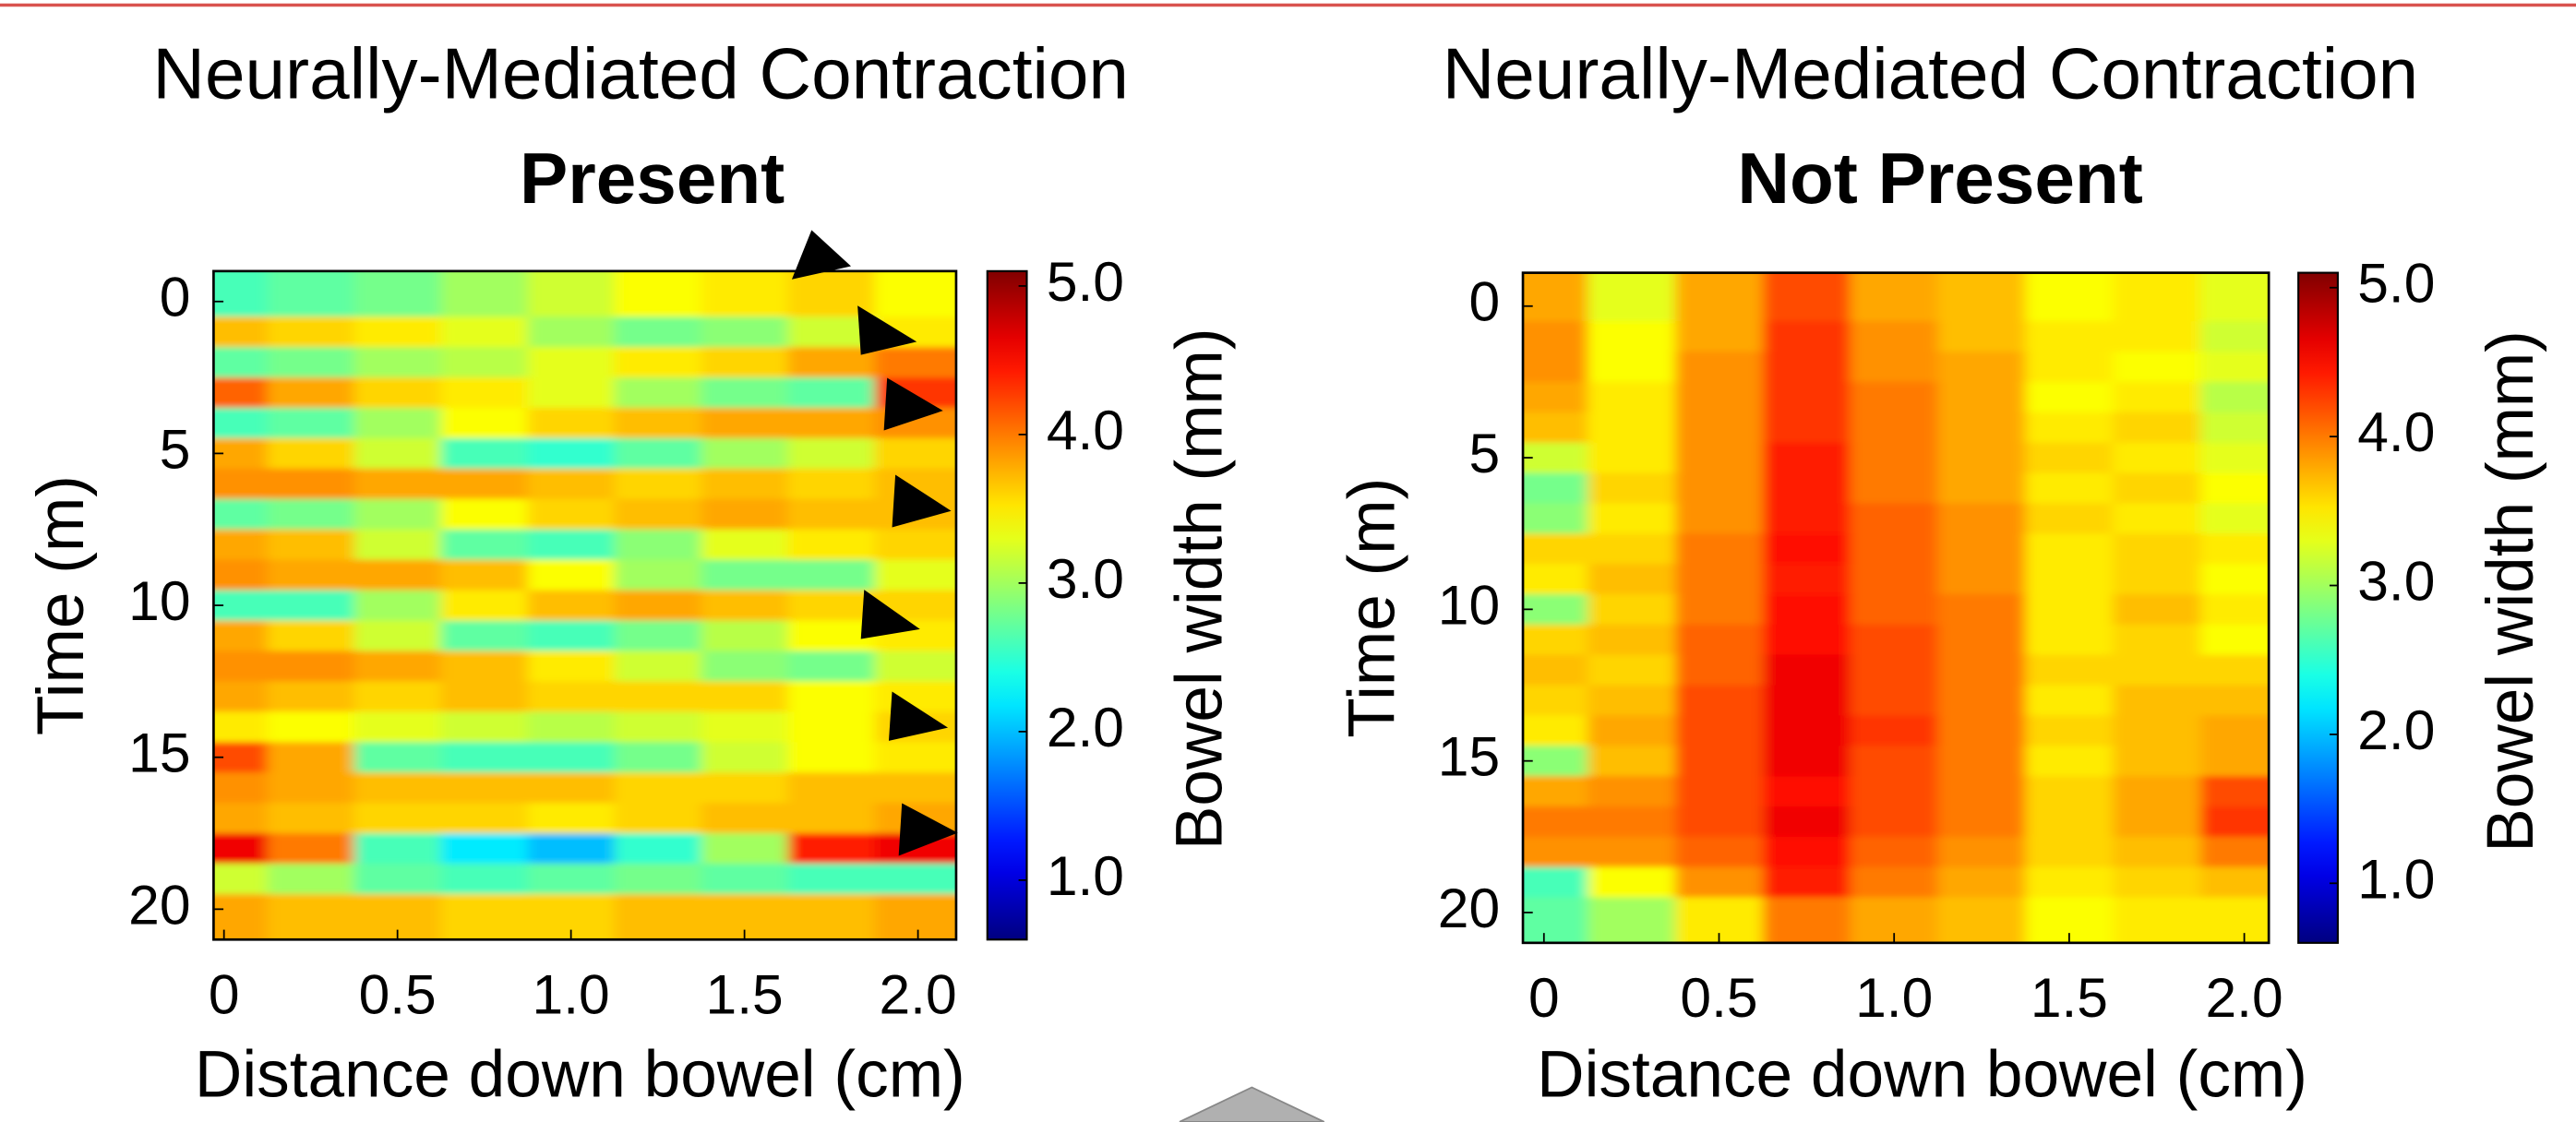 The height and width of the screenshot is (1122, 2576). I want to click on colorbar-tick-label: 5.0, so click(2396, 283).